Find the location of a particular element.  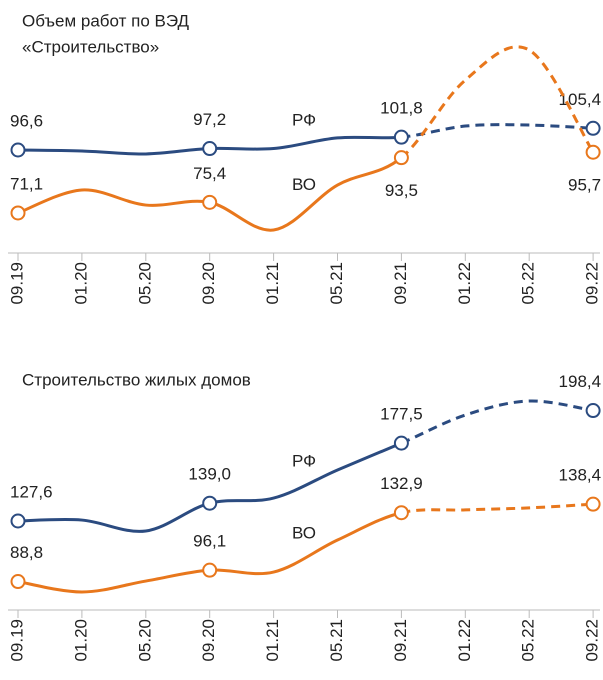

chart-title: Строительство жилых домов is located at coordinates (136, 379).